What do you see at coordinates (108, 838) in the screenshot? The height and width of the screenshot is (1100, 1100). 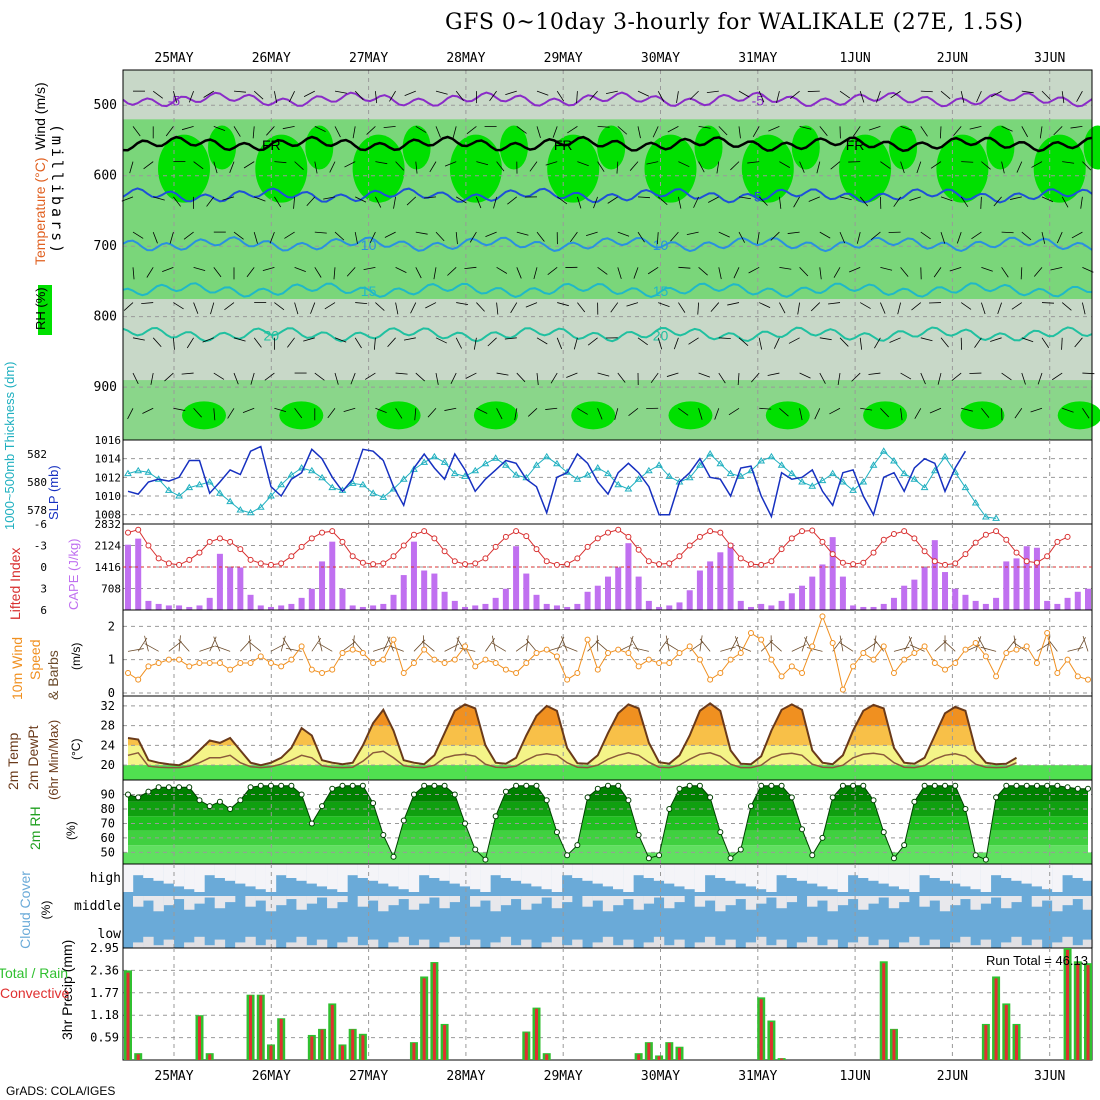 I see `y-tick-rh: 60` at bounding box center [108, 838].